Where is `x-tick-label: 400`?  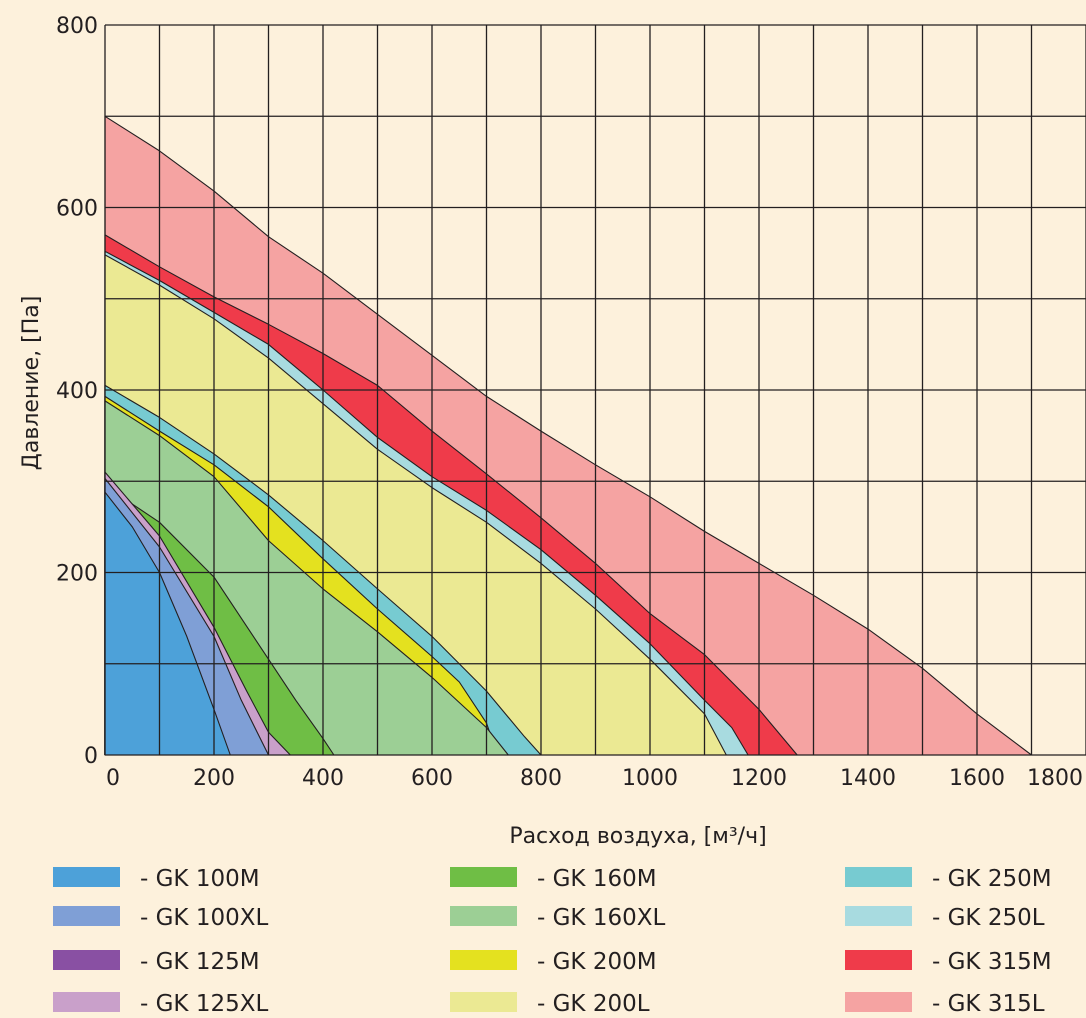 x-tick-label: 400 is located at coordinates (323, 778).